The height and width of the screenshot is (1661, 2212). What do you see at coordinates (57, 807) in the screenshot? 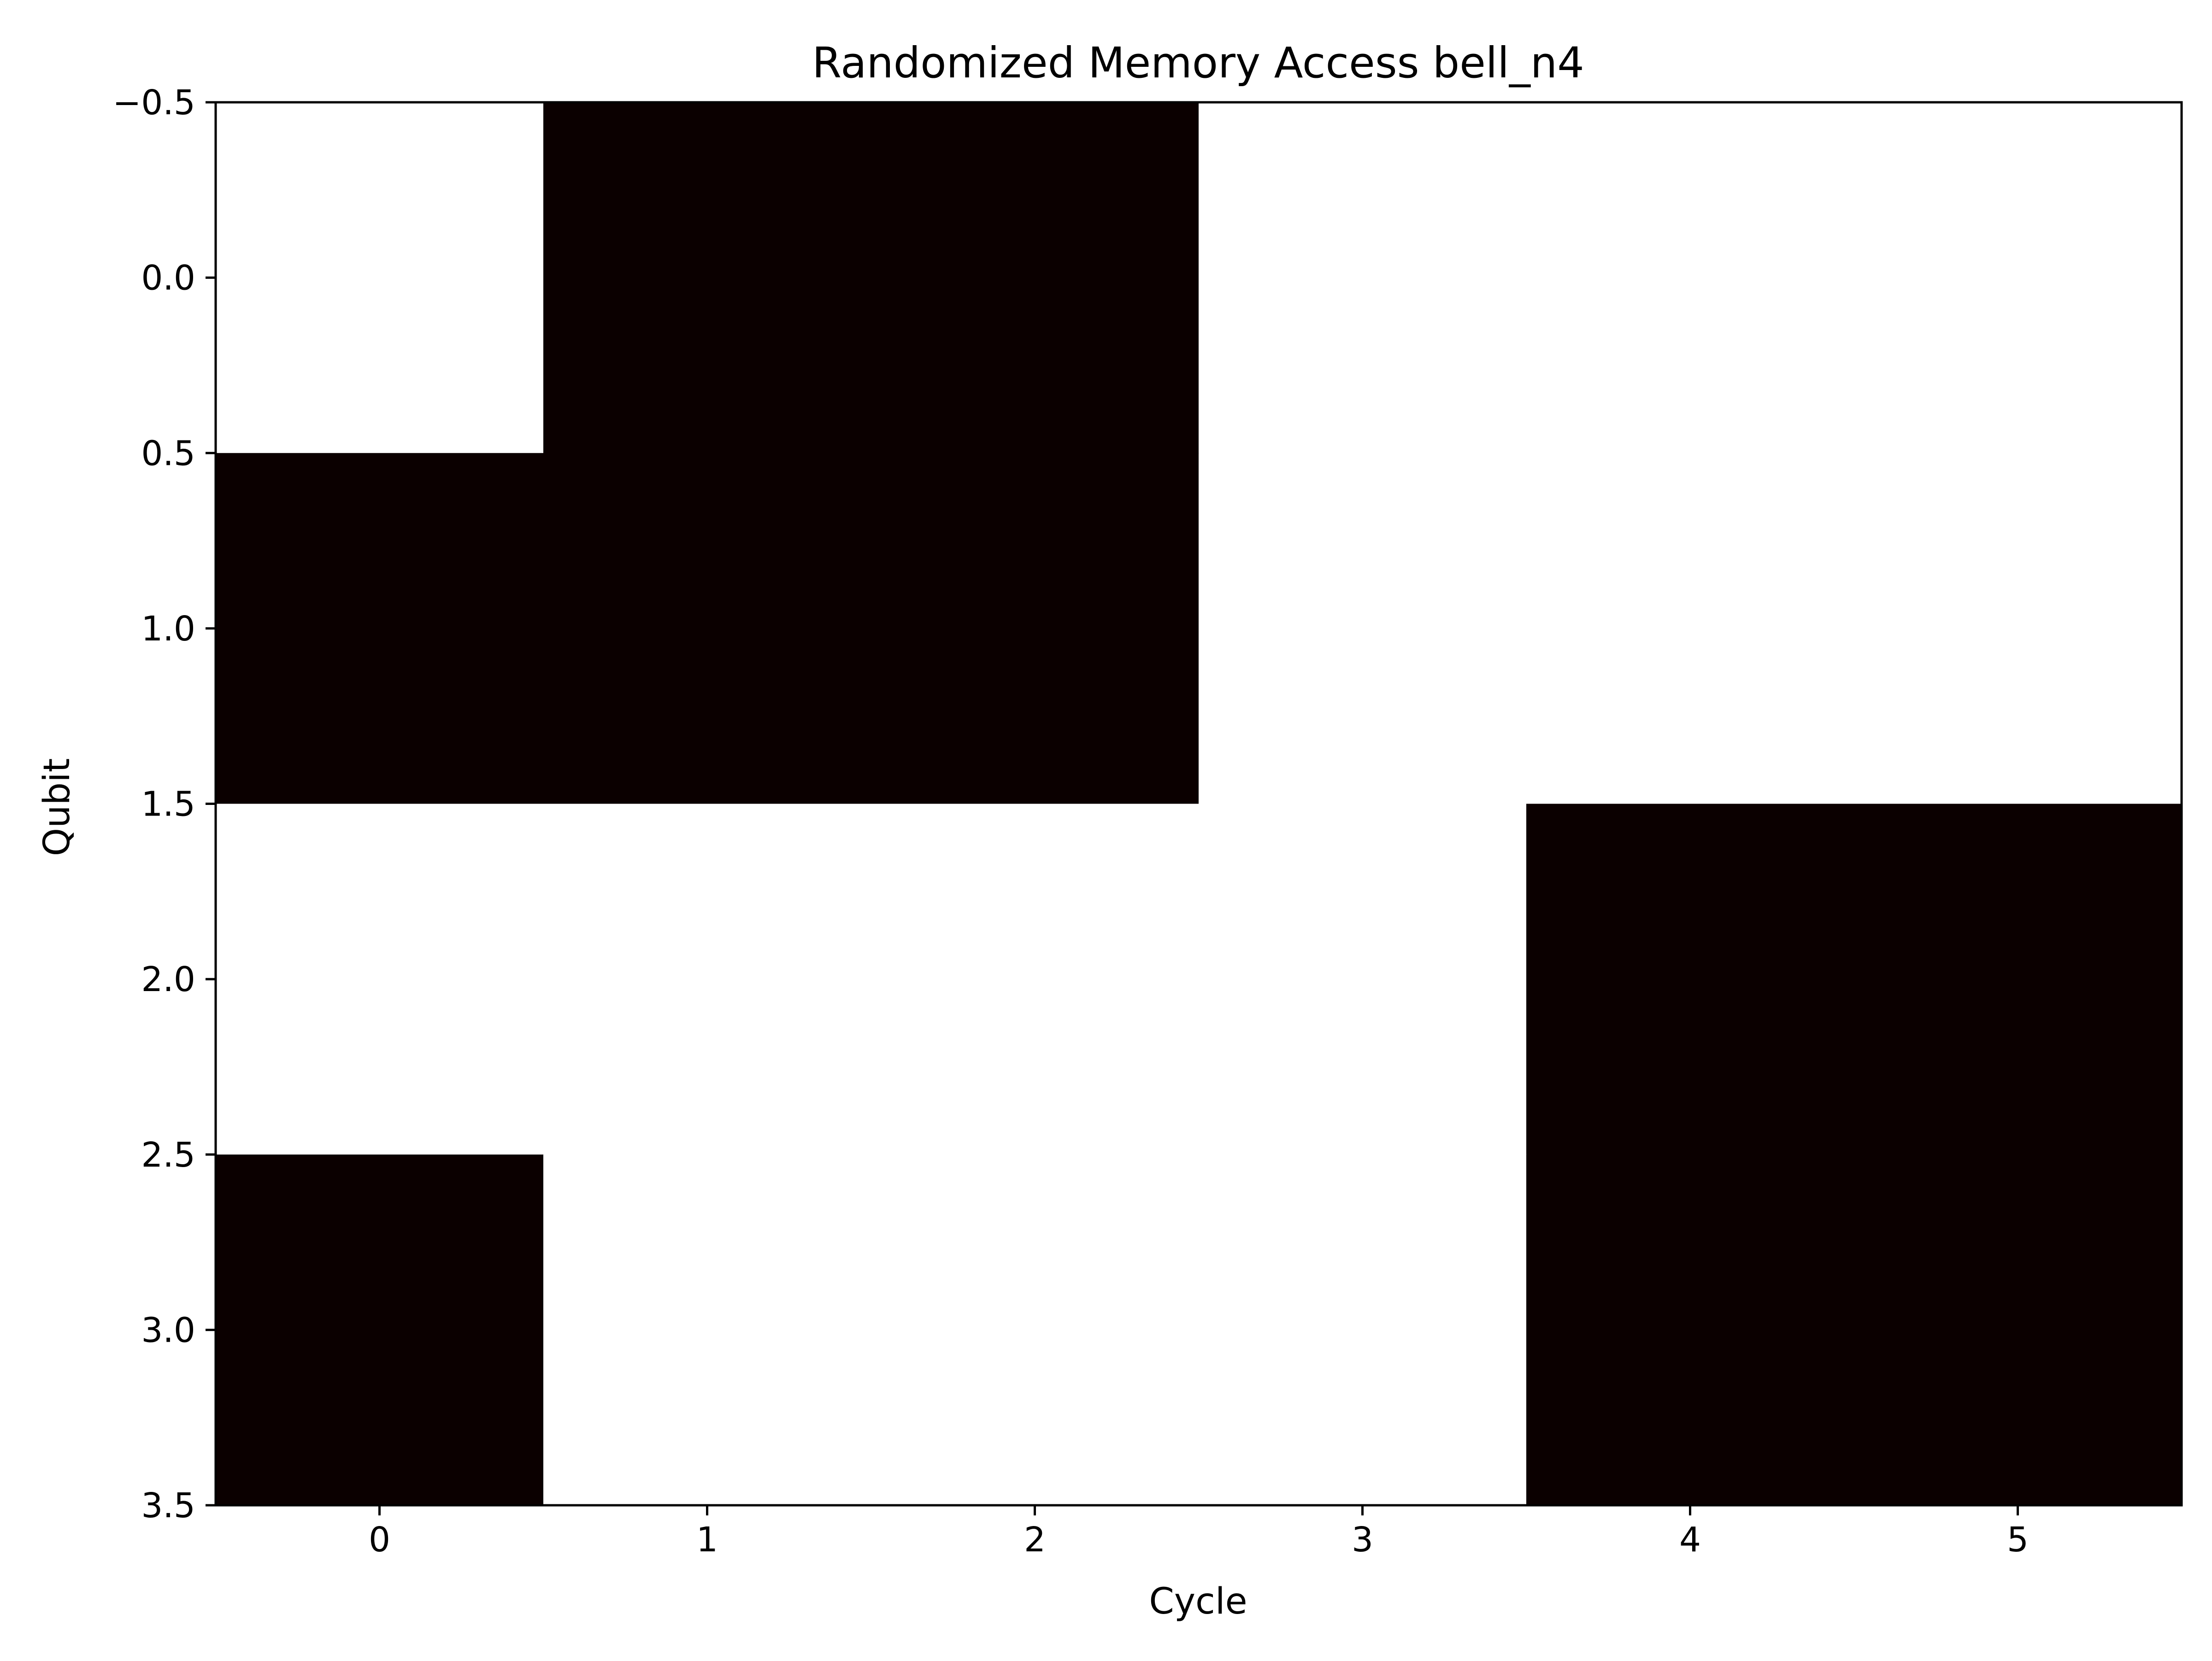
I see `y-axis-label: Qubit` at bounding box center [57, 807].